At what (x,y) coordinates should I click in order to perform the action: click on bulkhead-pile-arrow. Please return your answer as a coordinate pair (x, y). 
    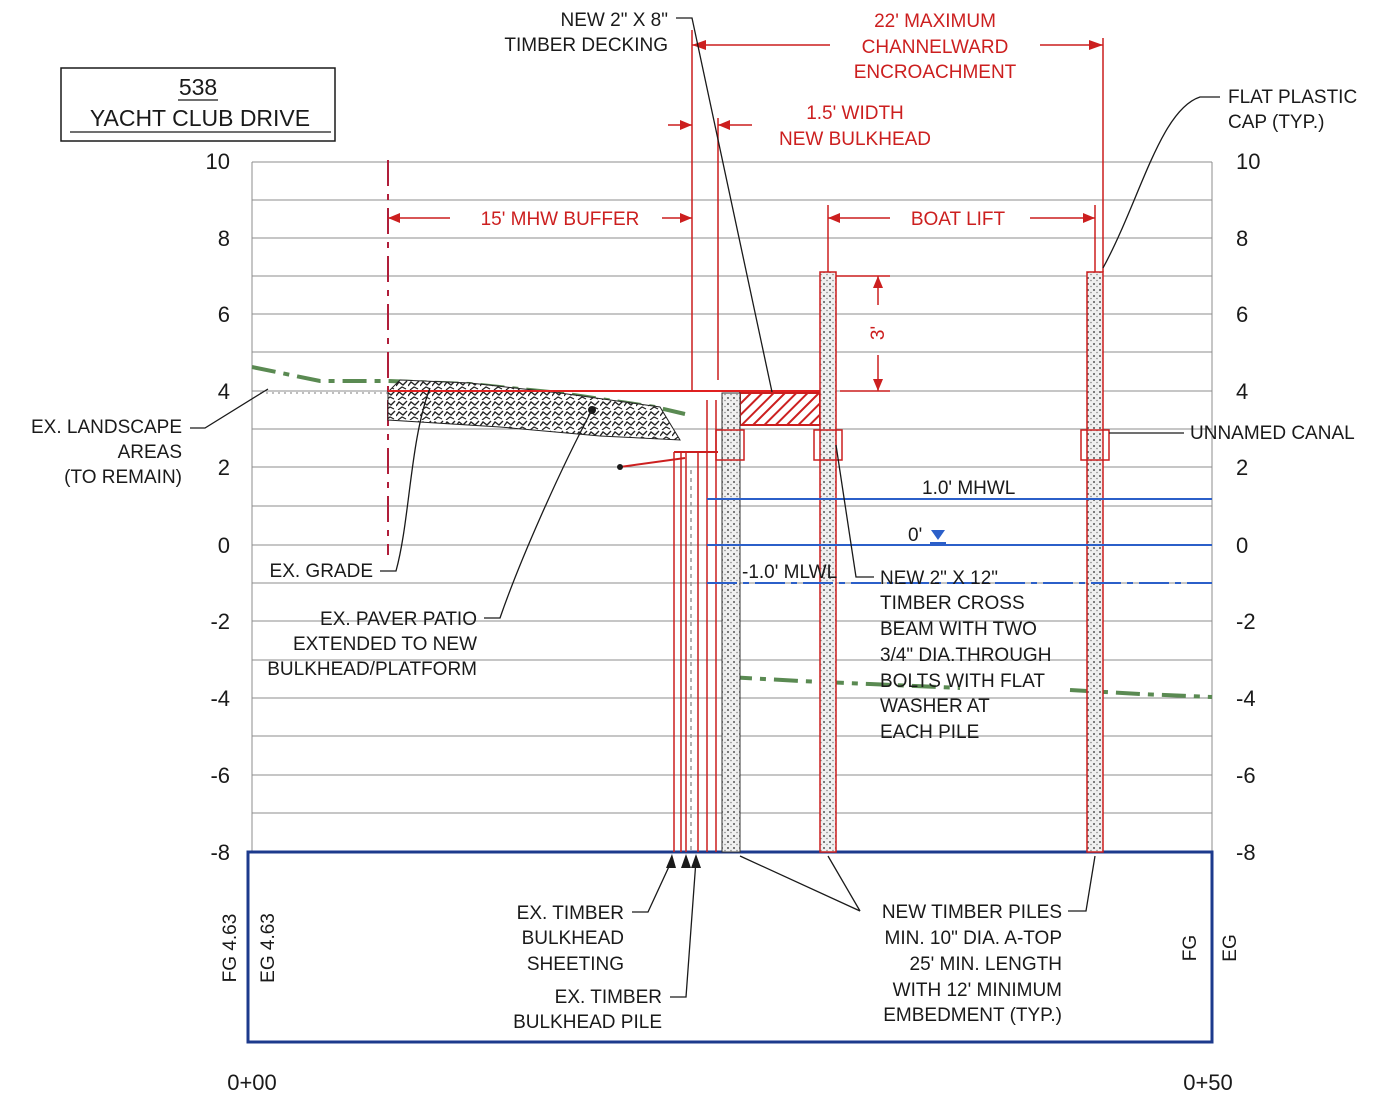
    Looking at the image, I should click on (696, 861).